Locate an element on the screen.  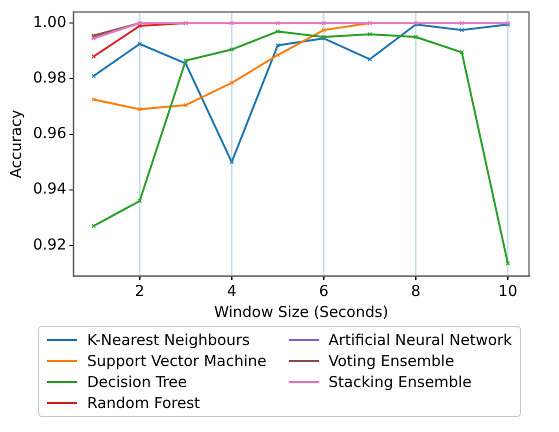
x-tick-label: 4 is located at coordinates (231, 291).